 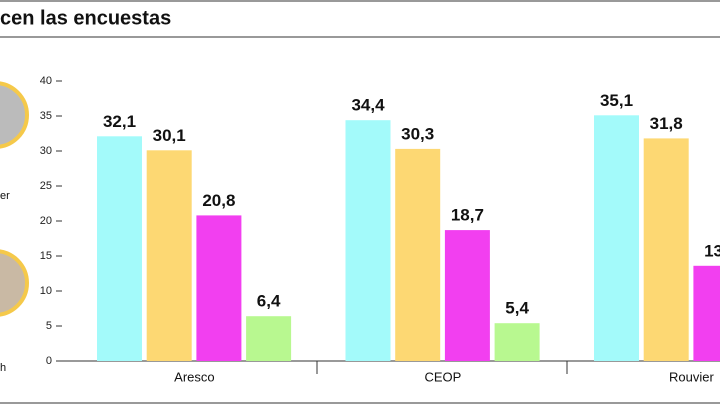 I want to click on value-label: 13,, so click(x=712, y=250).